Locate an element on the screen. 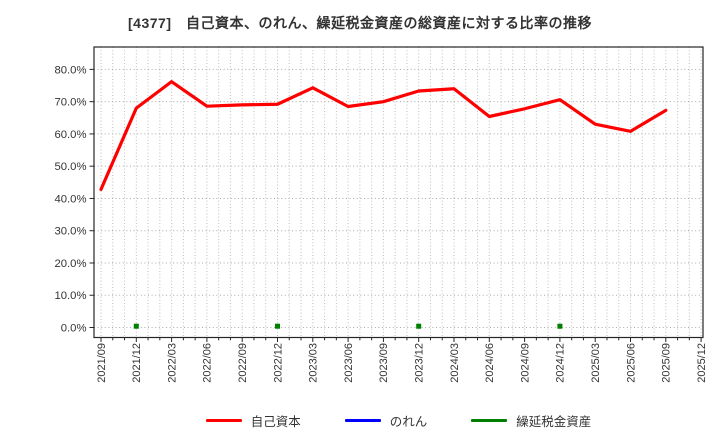 Image resolution: width=720 pixels, height=440 pixels. x-tick-label: 2023/03 is located at coordinates (314, 363).